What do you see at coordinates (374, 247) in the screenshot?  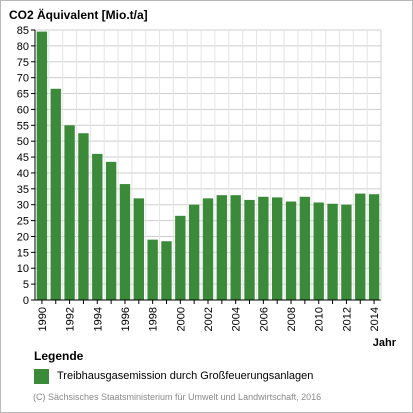 I see `bar-2014` at bounding box center [374, 247].